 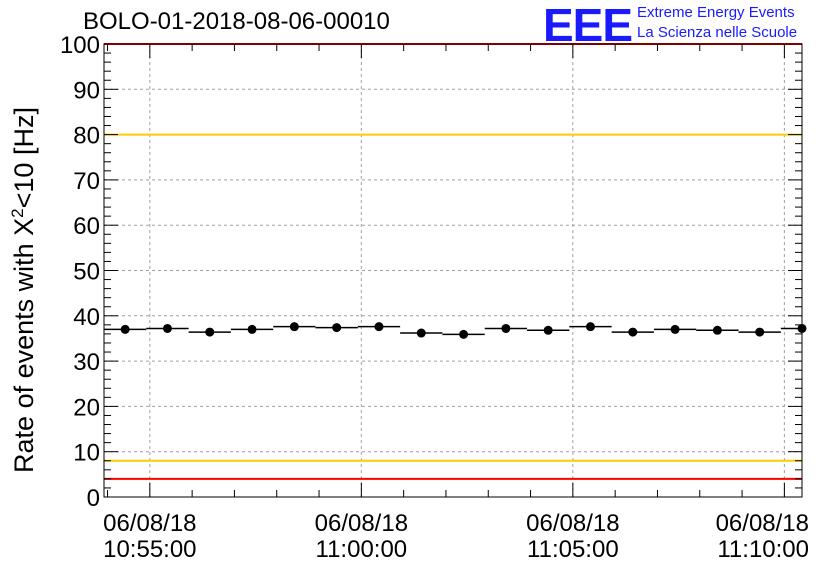 What do you see at coordinates (763, 549) in the screenshot?
I see `x-tick-label-time: 11:10:00` at bounding box center [763, 549].